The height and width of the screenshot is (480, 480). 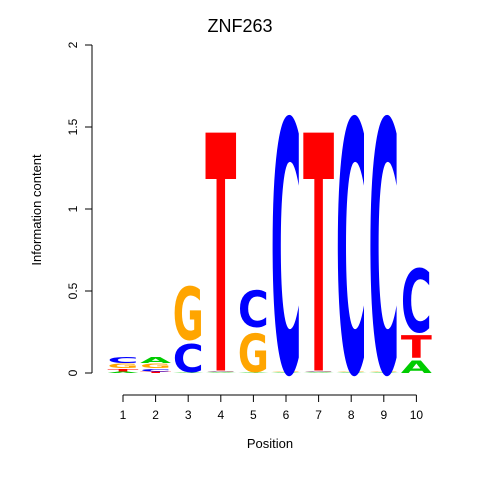 I want to click on y-tick-label: 1, so click(x=73, y=208).